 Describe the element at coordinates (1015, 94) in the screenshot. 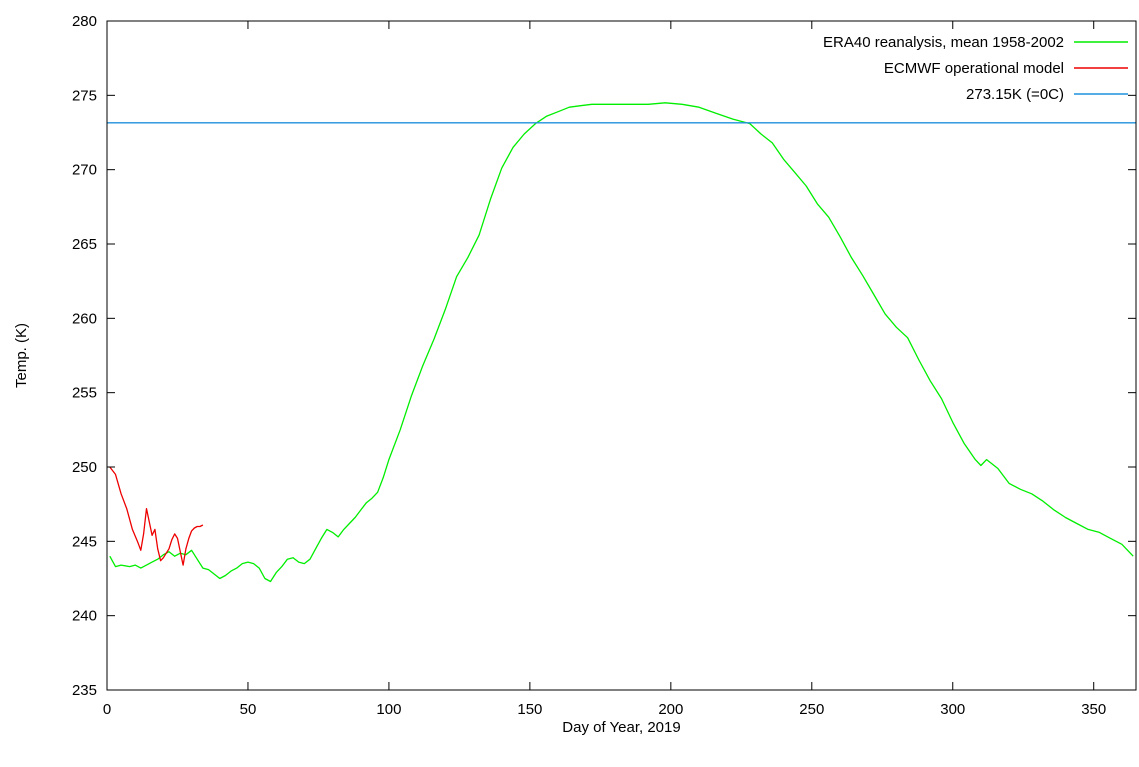

I see `legend-label-3: 273.15K (=0C)` at that location.